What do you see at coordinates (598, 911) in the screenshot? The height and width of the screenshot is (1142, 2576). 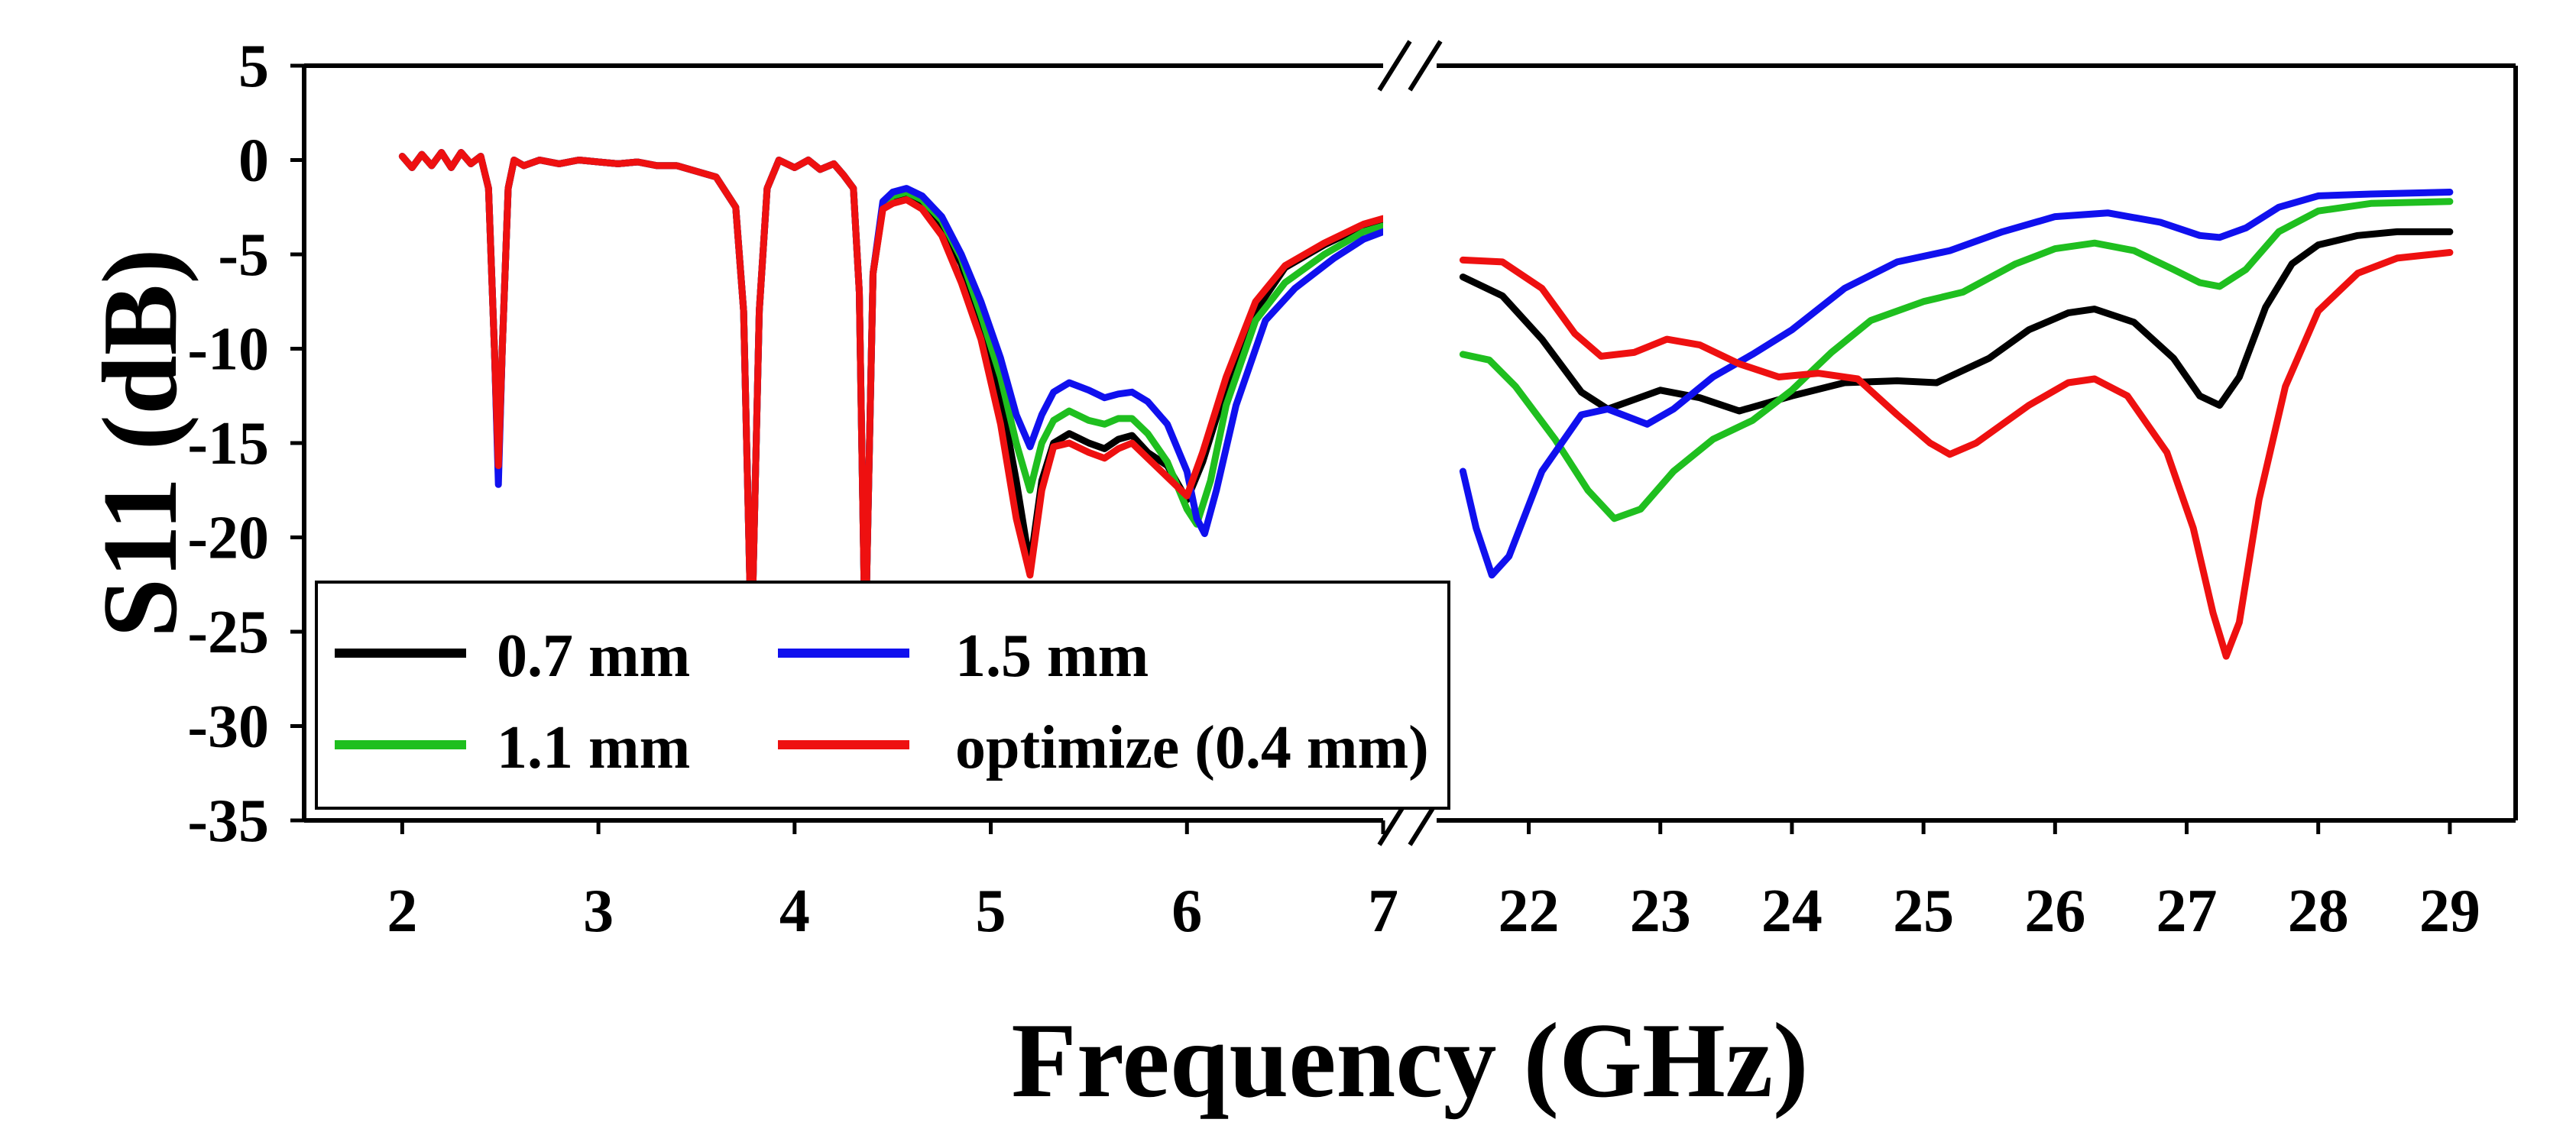 I see `x-tick-label-0-1: 3` at bounding box center [598, 911].